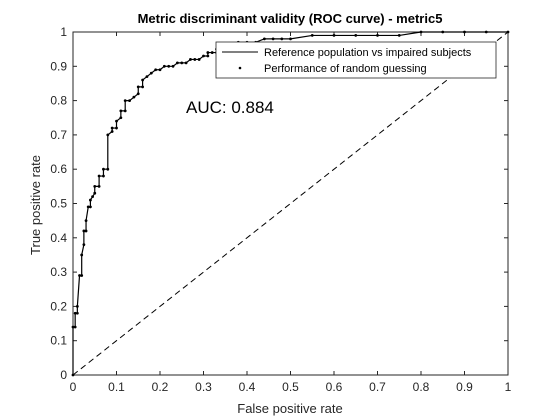  Describe the element at coordinates (73, 387) in the screenshot. I see `x-tick-label: 0` at that location.